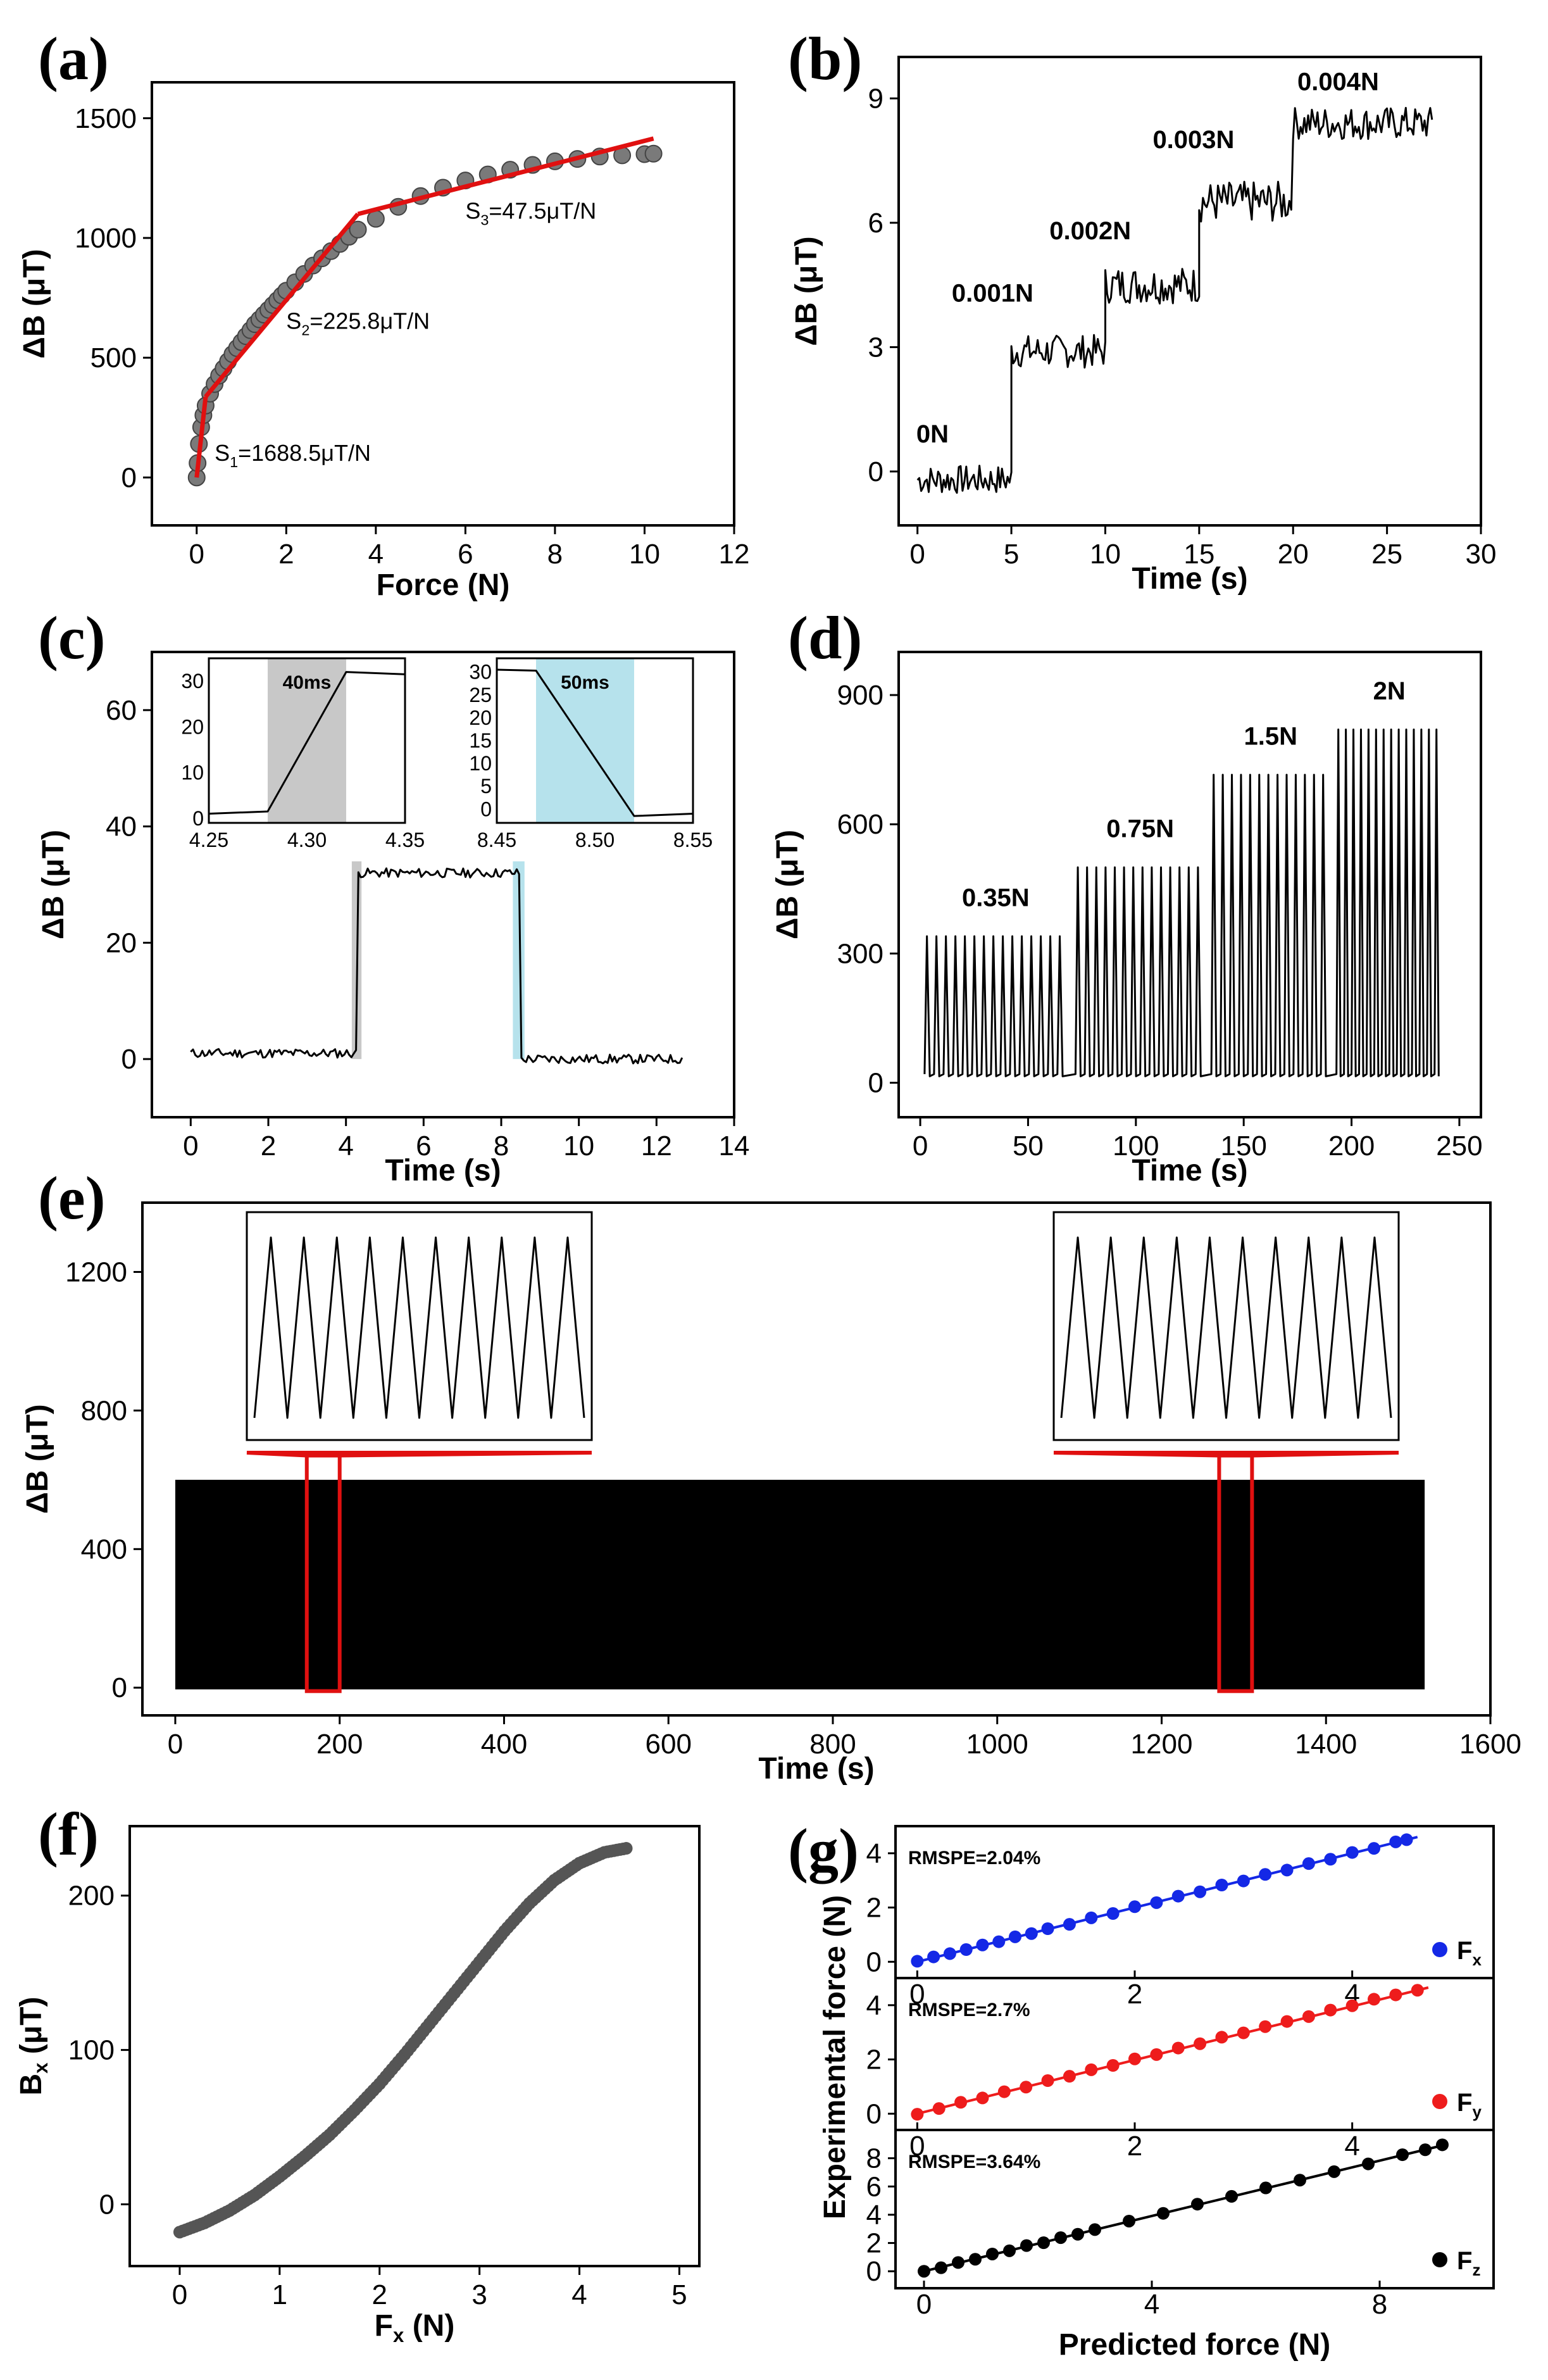  What do you see at coordinates (307, 743) in the screenshot?
I see `c-inset-trace` at bounding box center [307, 743].